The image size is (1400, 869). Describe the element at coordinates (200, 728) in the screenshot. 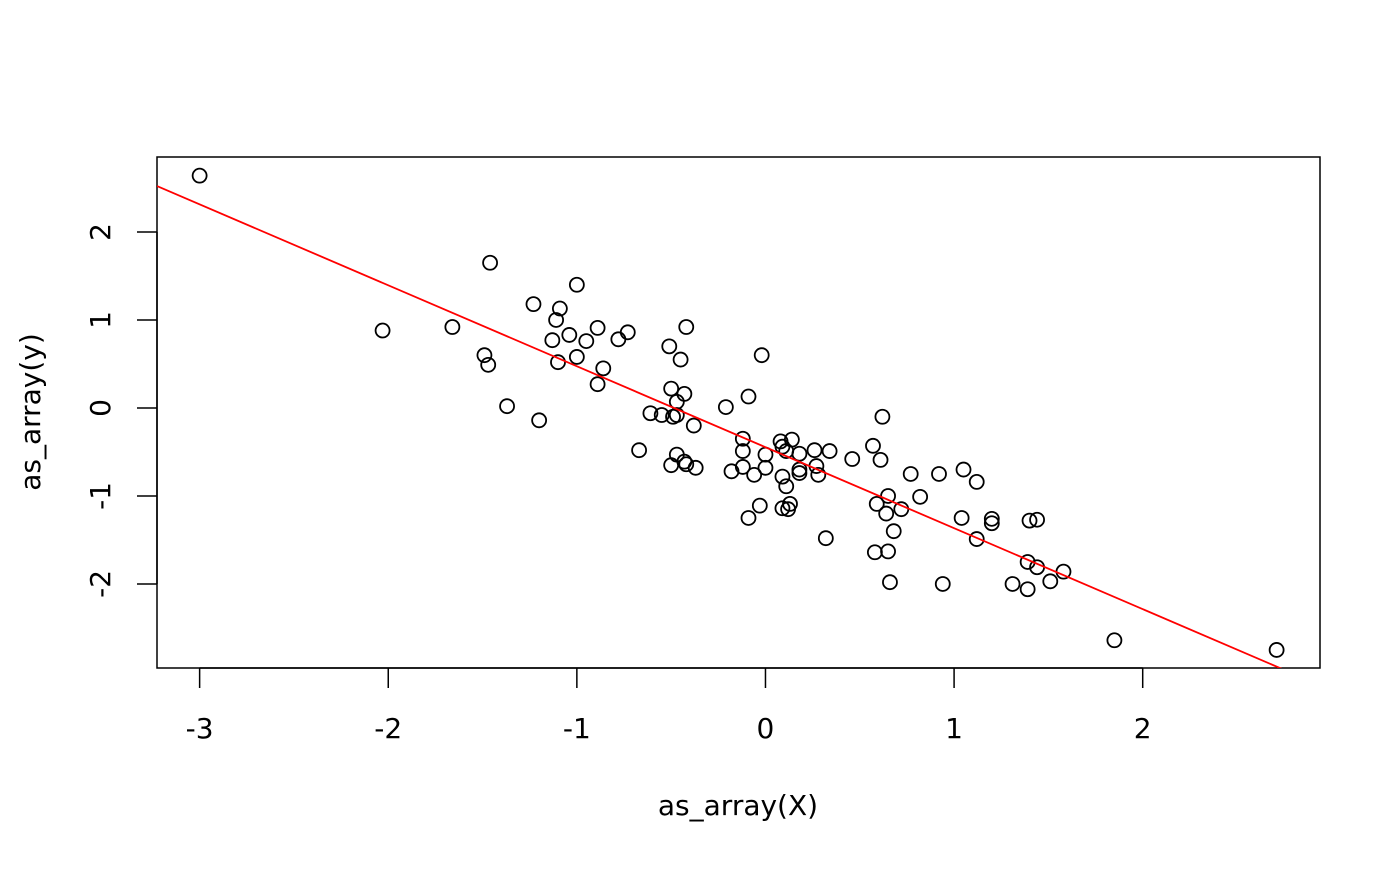

I see `x-tick-label: -3` at that location.